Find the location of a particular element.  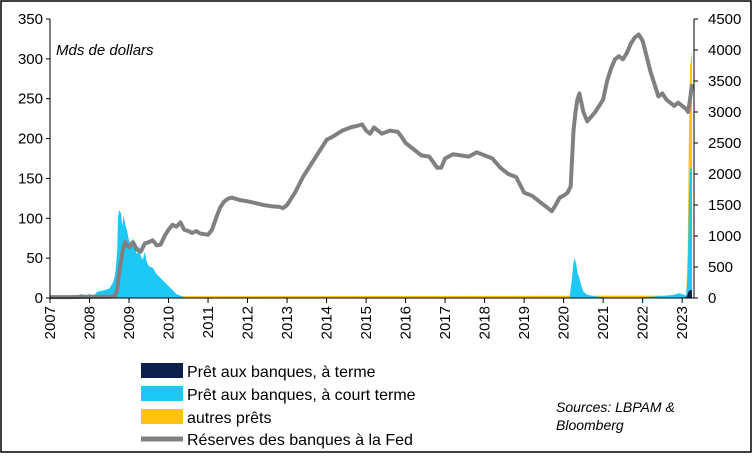

legend-swatch-pret-aux-banques-a-terme is located at coordinates (162, 370).